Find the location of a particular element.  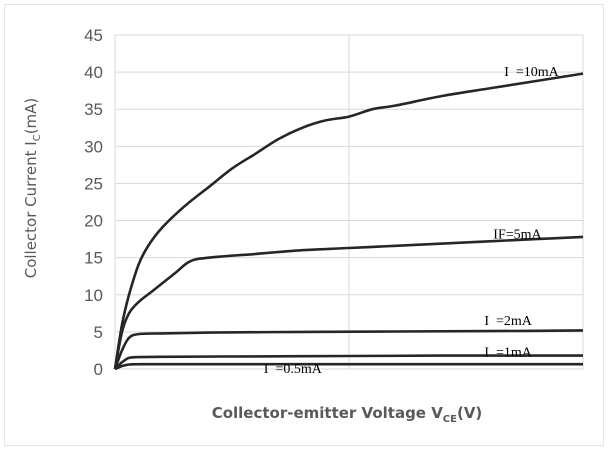

y-tick-labels: 0 5 10 15 20 25 30 35 40 45 is located at coordinates (93, 202).